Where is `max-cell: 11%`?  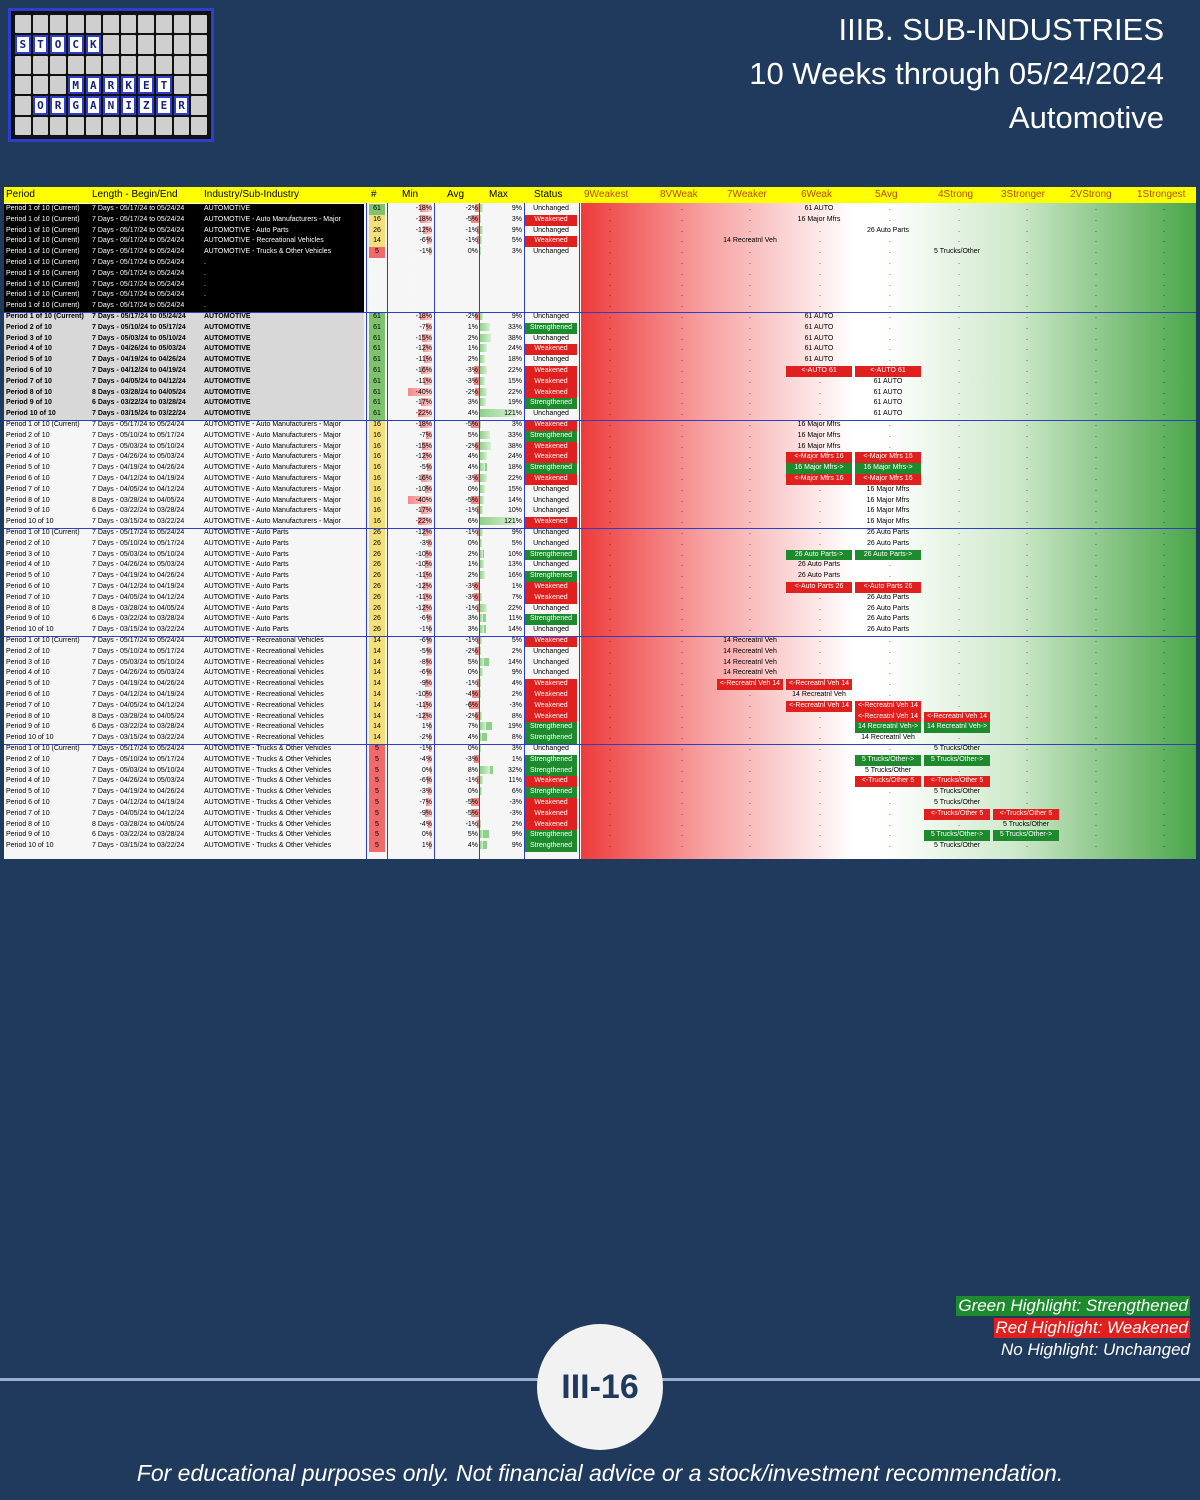
max-cell: 11% is located at coordinates (515, 619).